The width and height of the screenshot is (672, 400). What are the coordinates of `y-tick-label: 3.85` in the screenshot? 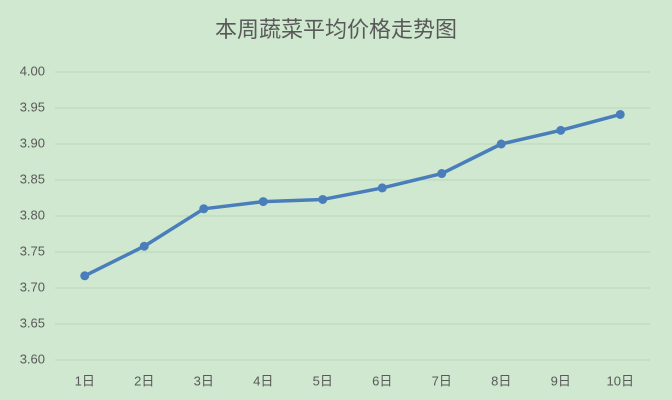 It's located at (32, 178).